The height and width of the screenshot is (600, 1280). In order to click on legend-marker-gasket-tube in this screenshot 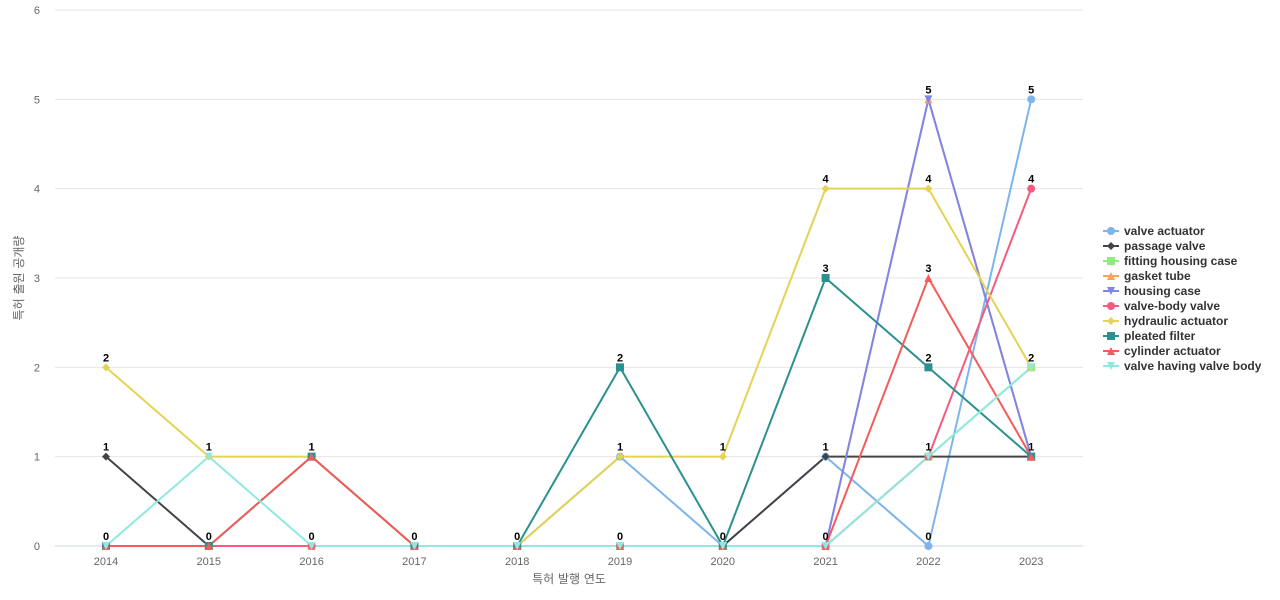, I will do `click(1111, 276)`.